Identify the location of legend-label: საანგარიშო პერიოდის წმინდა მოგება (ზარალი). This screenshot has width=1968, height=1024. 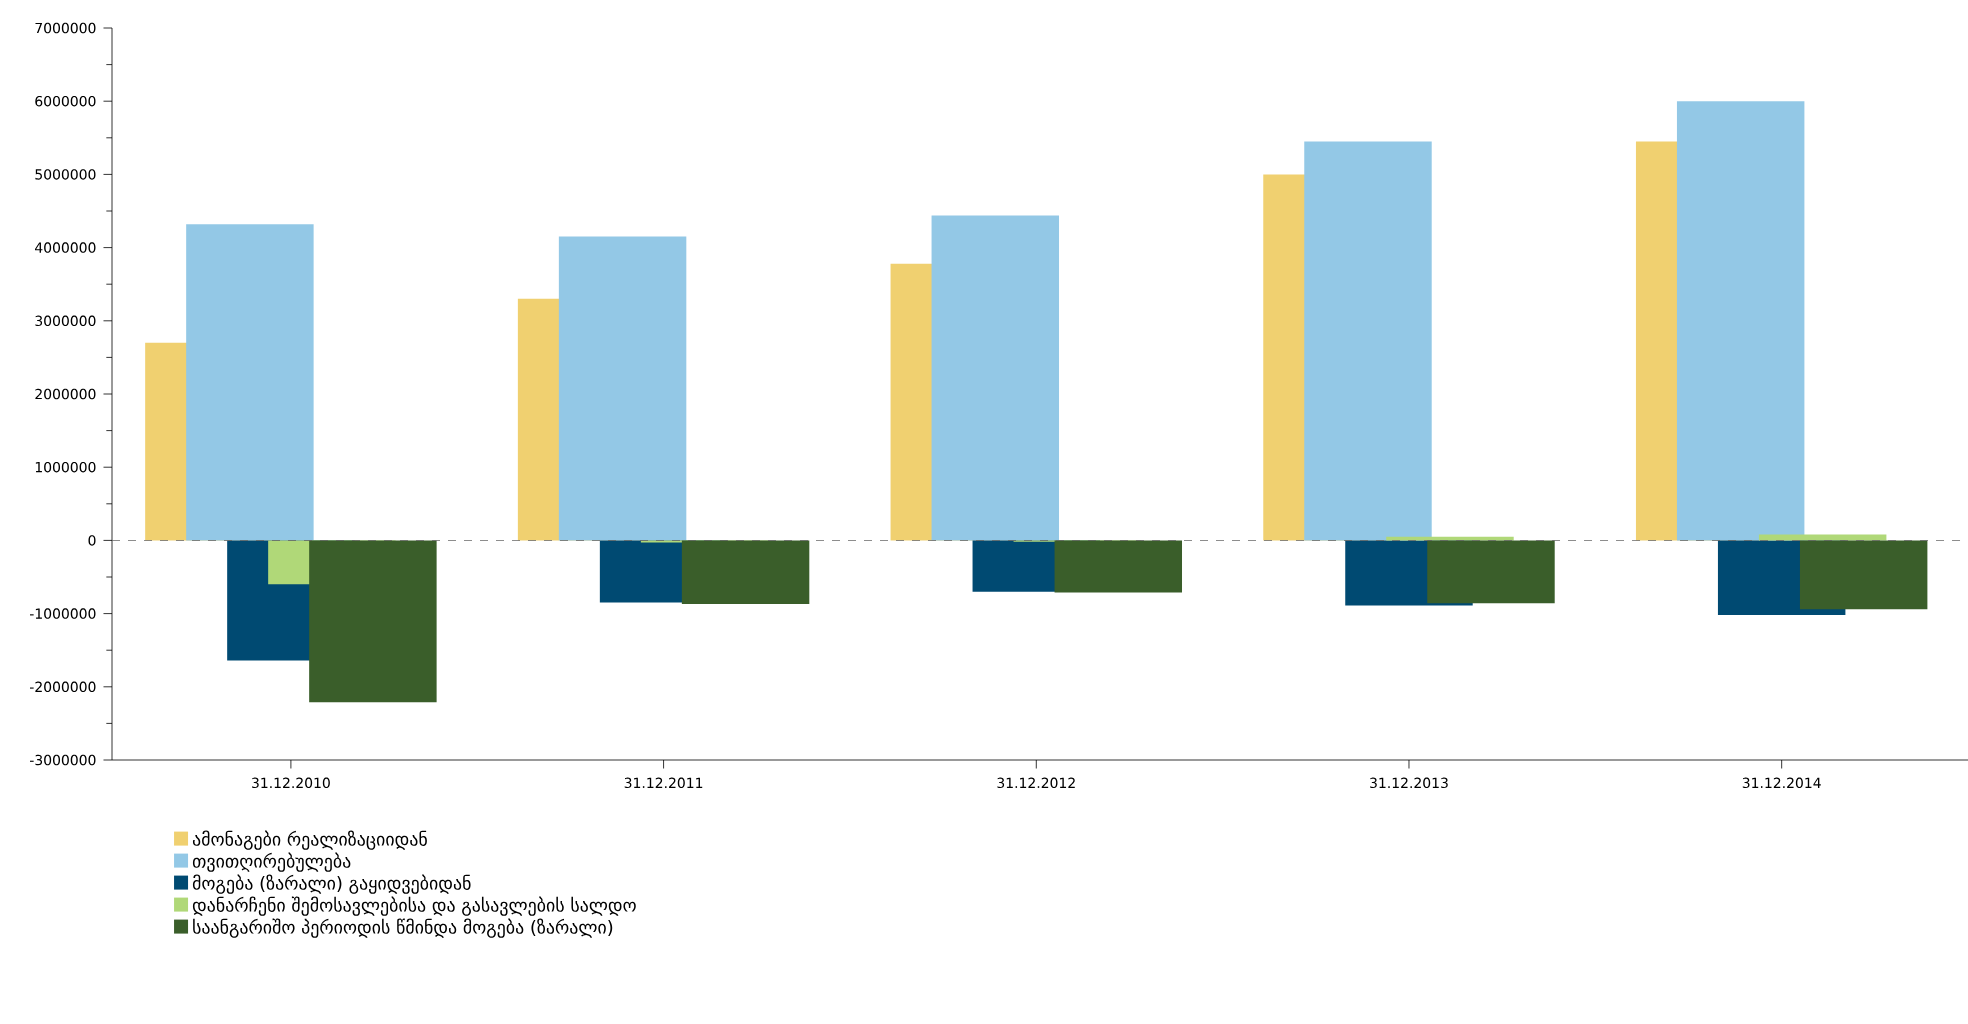
(403, 928).